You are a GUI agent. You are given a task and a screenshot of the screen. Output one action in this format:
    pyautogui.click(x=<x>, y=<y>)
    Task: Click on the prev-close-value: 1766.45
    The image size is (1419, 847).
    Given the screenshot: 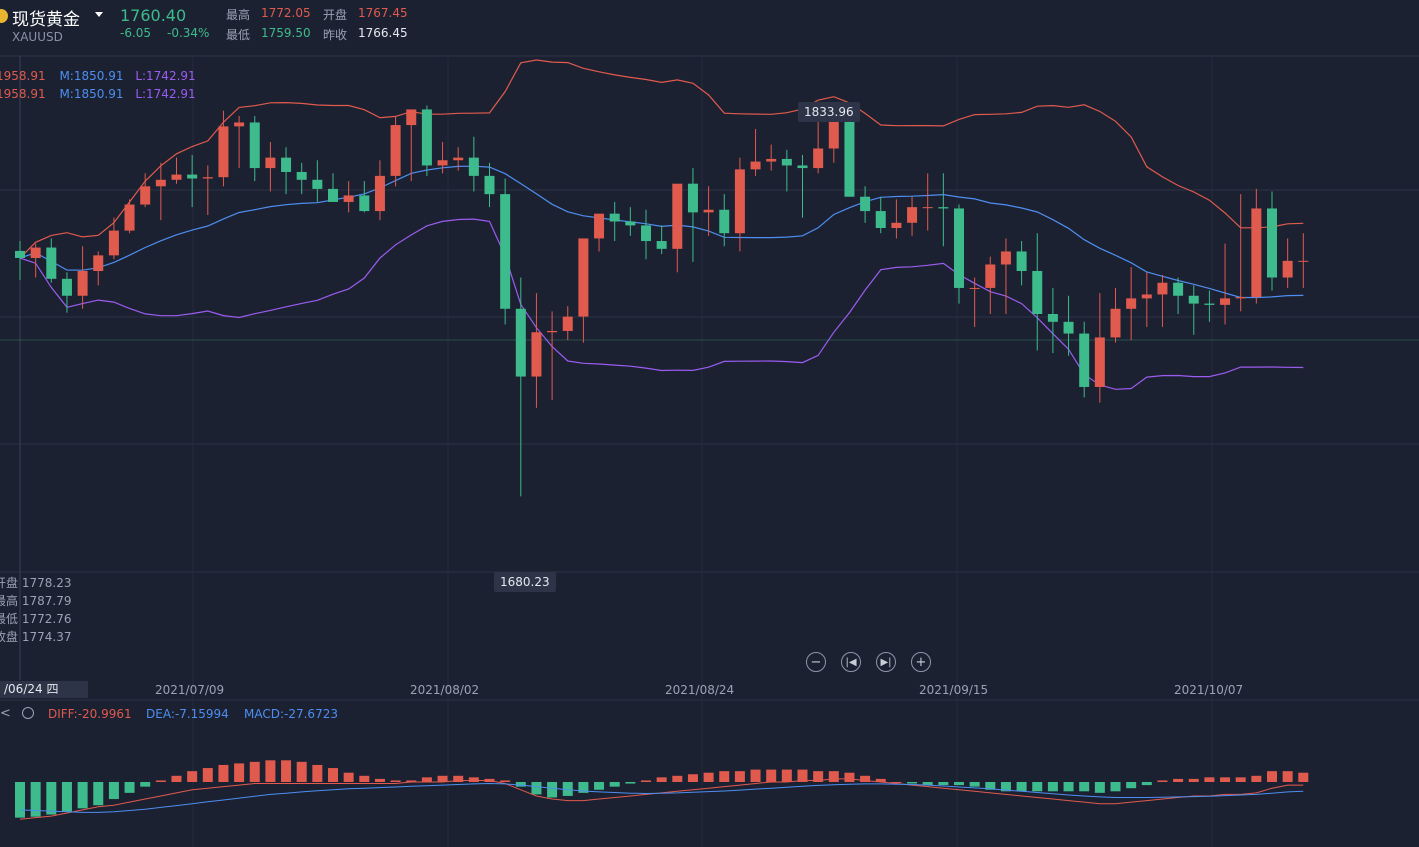 What is the action you would take?
    pyautogui.click(x=383, y=33)
    